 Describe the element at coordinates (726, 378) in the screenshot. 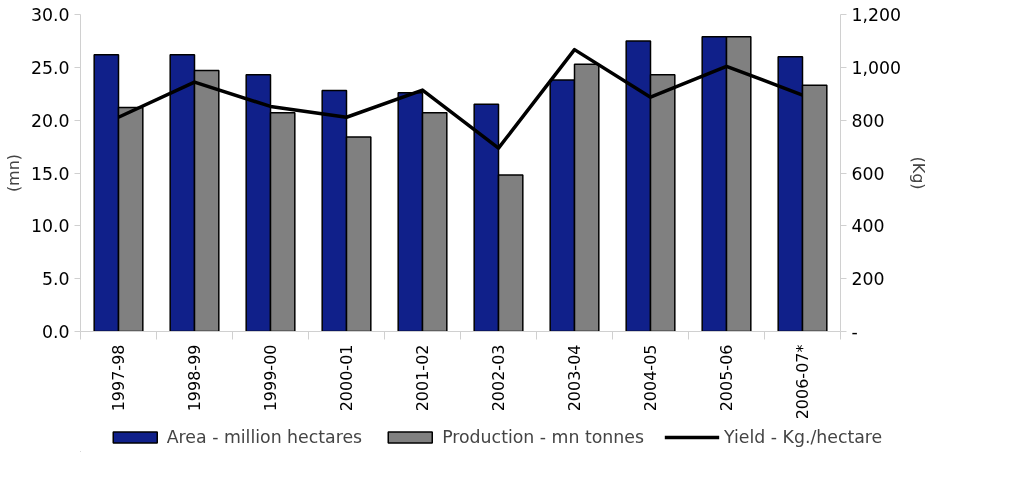

I see `x-tick-label: 2005-06` at that location.